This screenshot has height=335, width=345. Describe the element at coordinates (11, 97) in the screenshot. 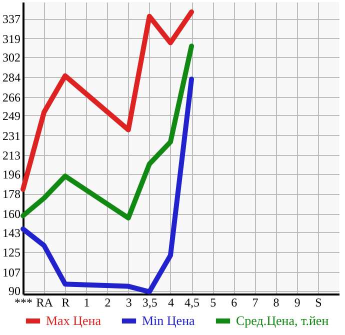

I see `y-tick-label: 266` at that location.